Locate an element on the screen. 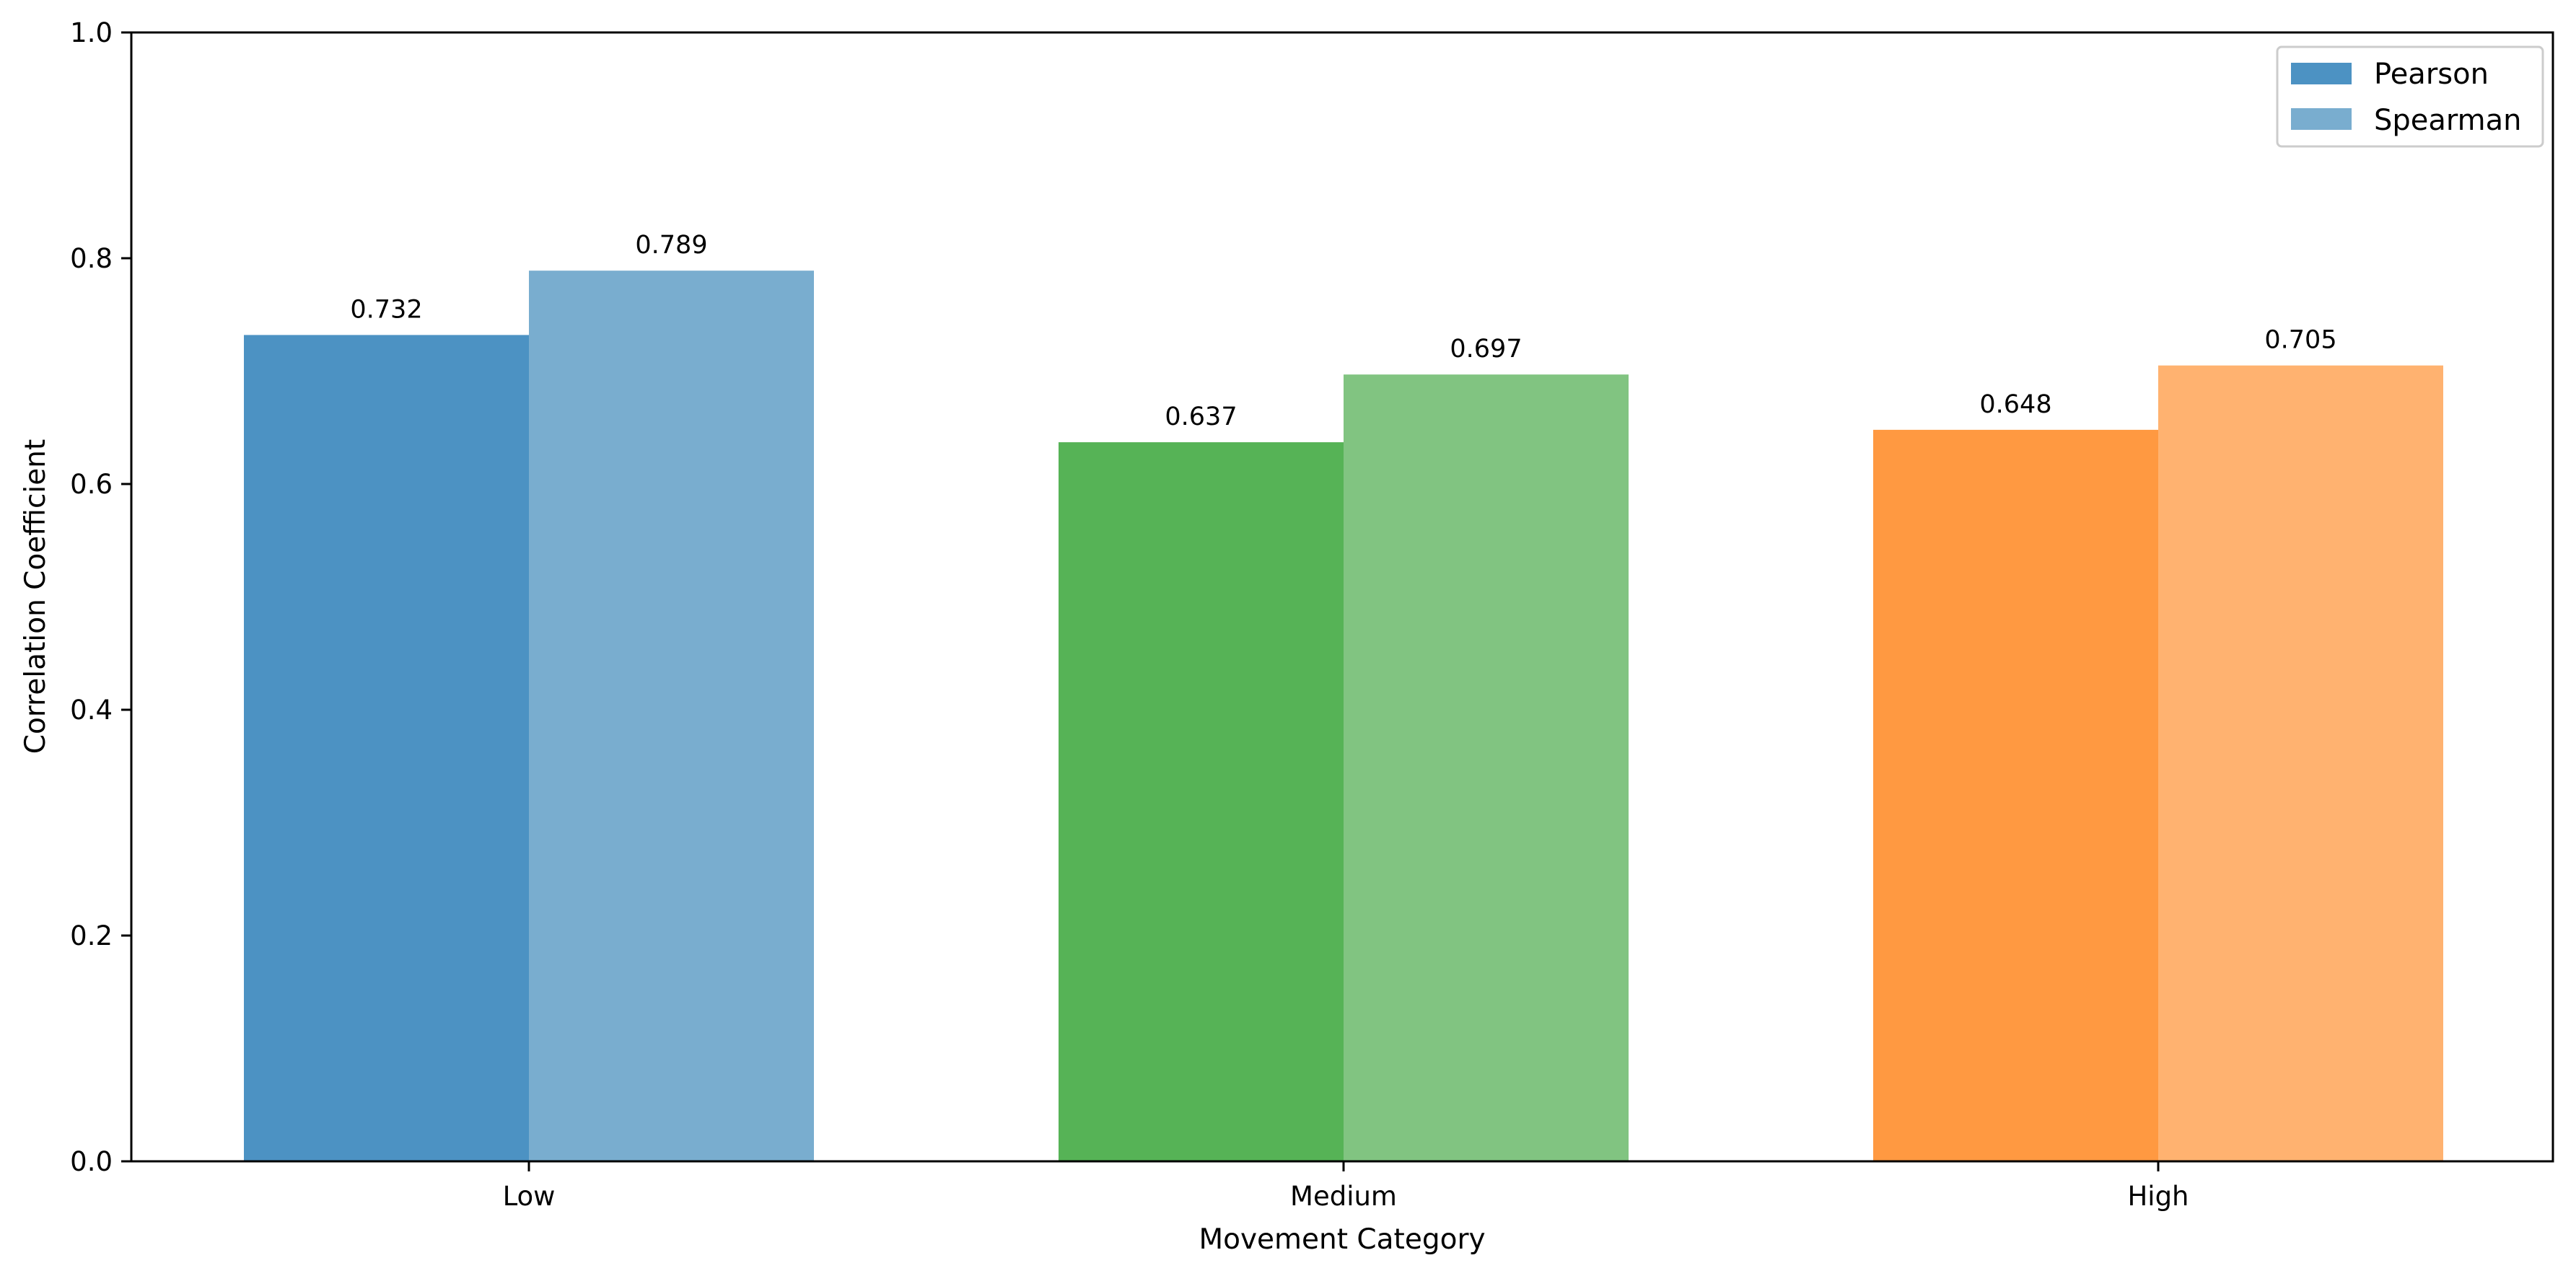 The image size is (2576, 1276). bar-pearson-low is located at coordinates (386, 748).